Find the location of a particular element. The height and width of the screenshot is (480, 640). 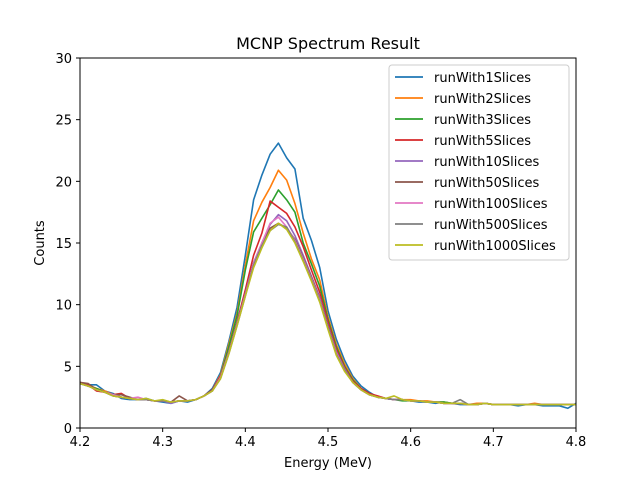

x-axis-label: Energy (MeV) is located at coordinates (328, 463).